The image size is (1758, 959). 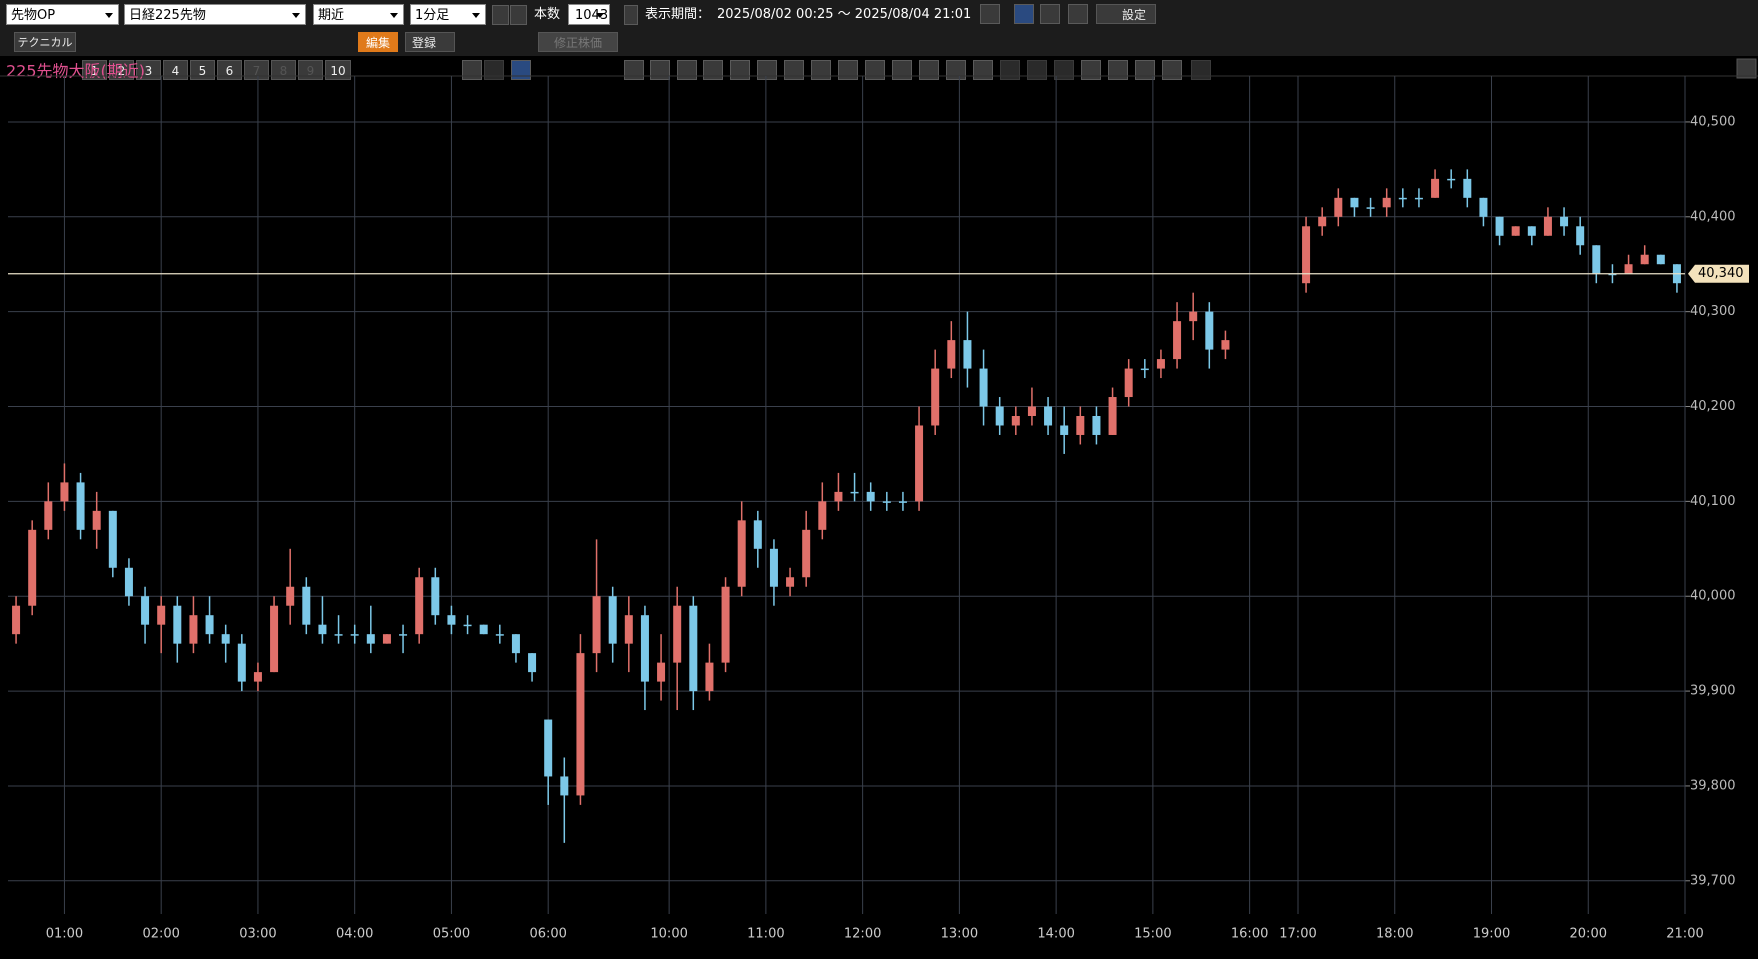 I want to click on price-tag, so click(x=1718, y=273).